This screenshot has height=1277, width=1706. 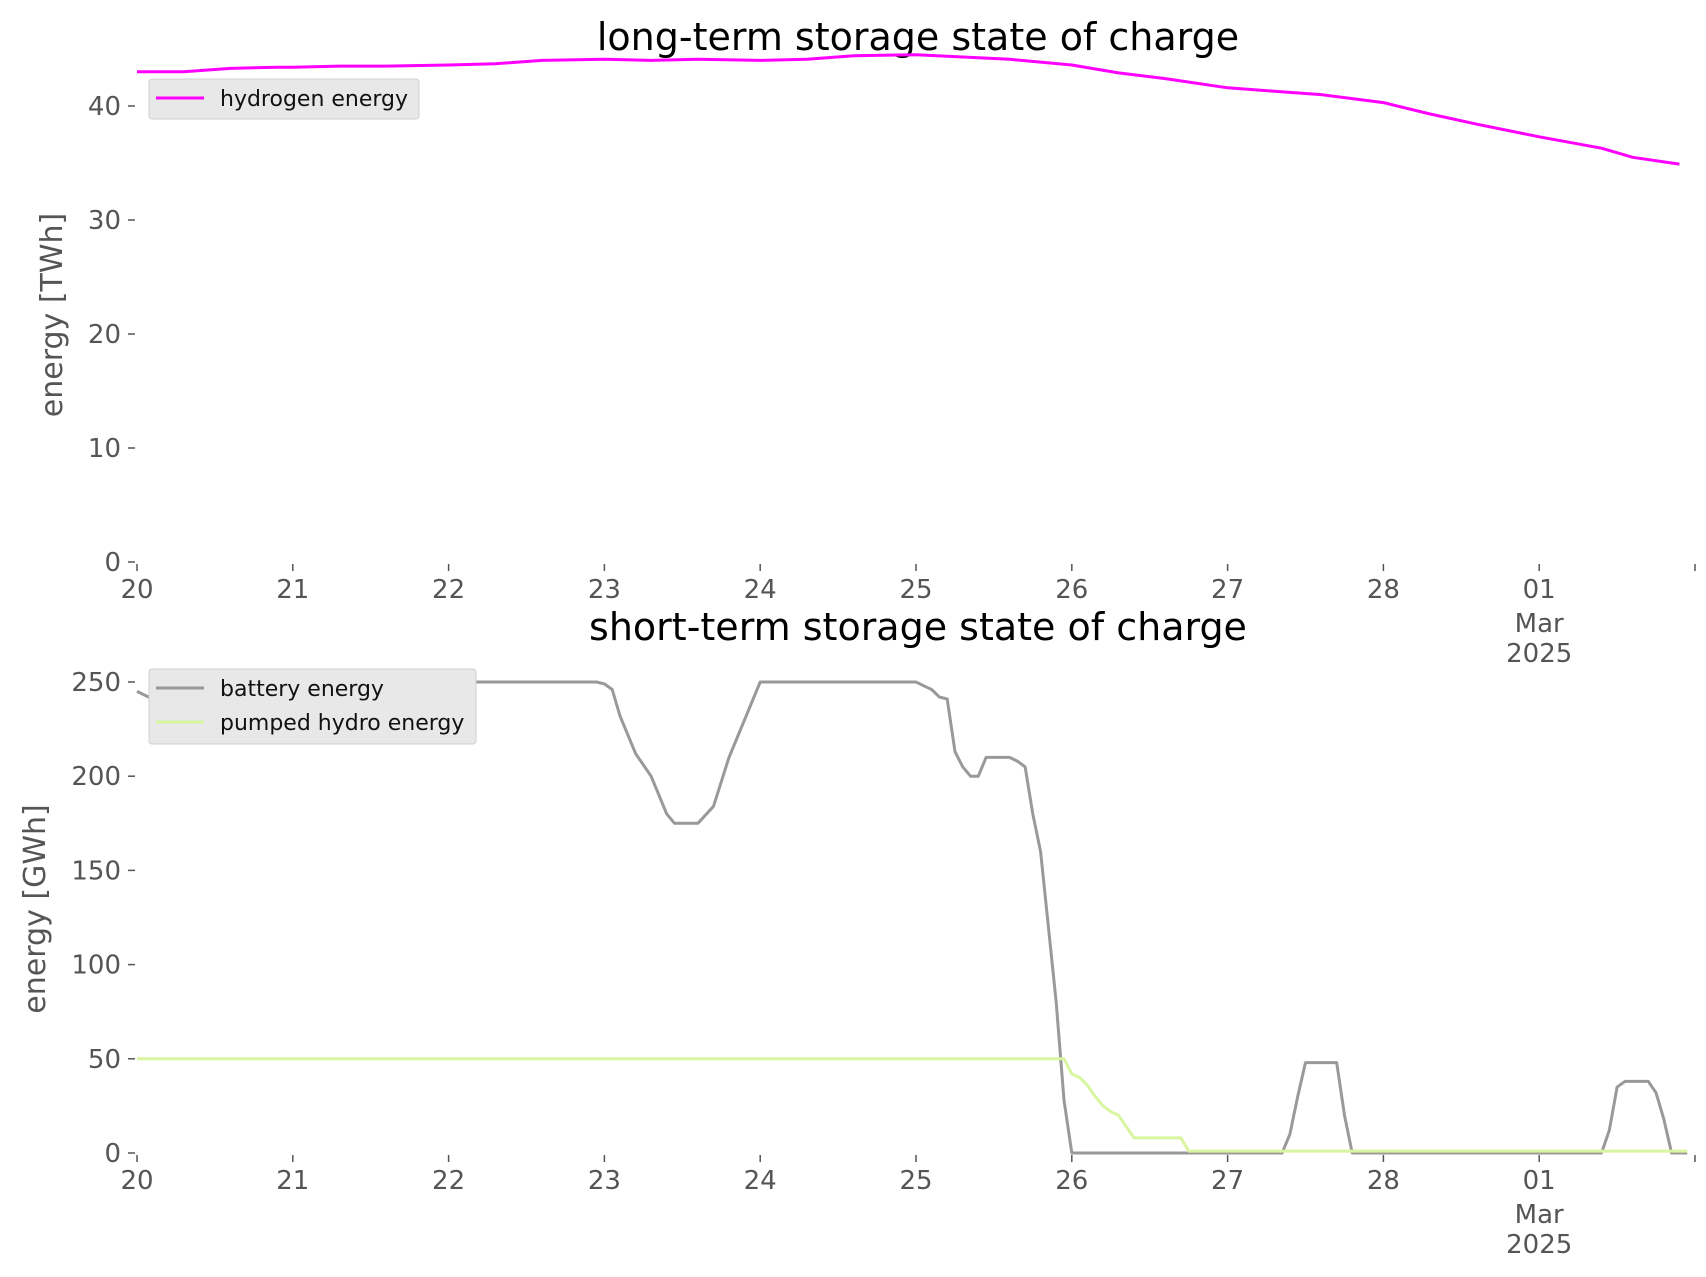 What do you see at coordinates (104, 1060) in the screenshot?
I see `y-tick-label: 50` at bounding box center [104, 1060].